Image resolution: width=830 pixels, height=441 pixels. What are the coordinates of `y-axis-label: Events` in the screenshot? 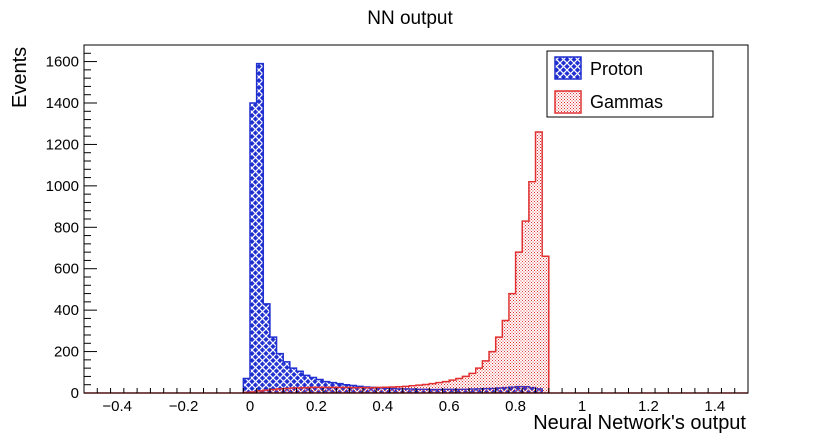 It's located at (20, 77).